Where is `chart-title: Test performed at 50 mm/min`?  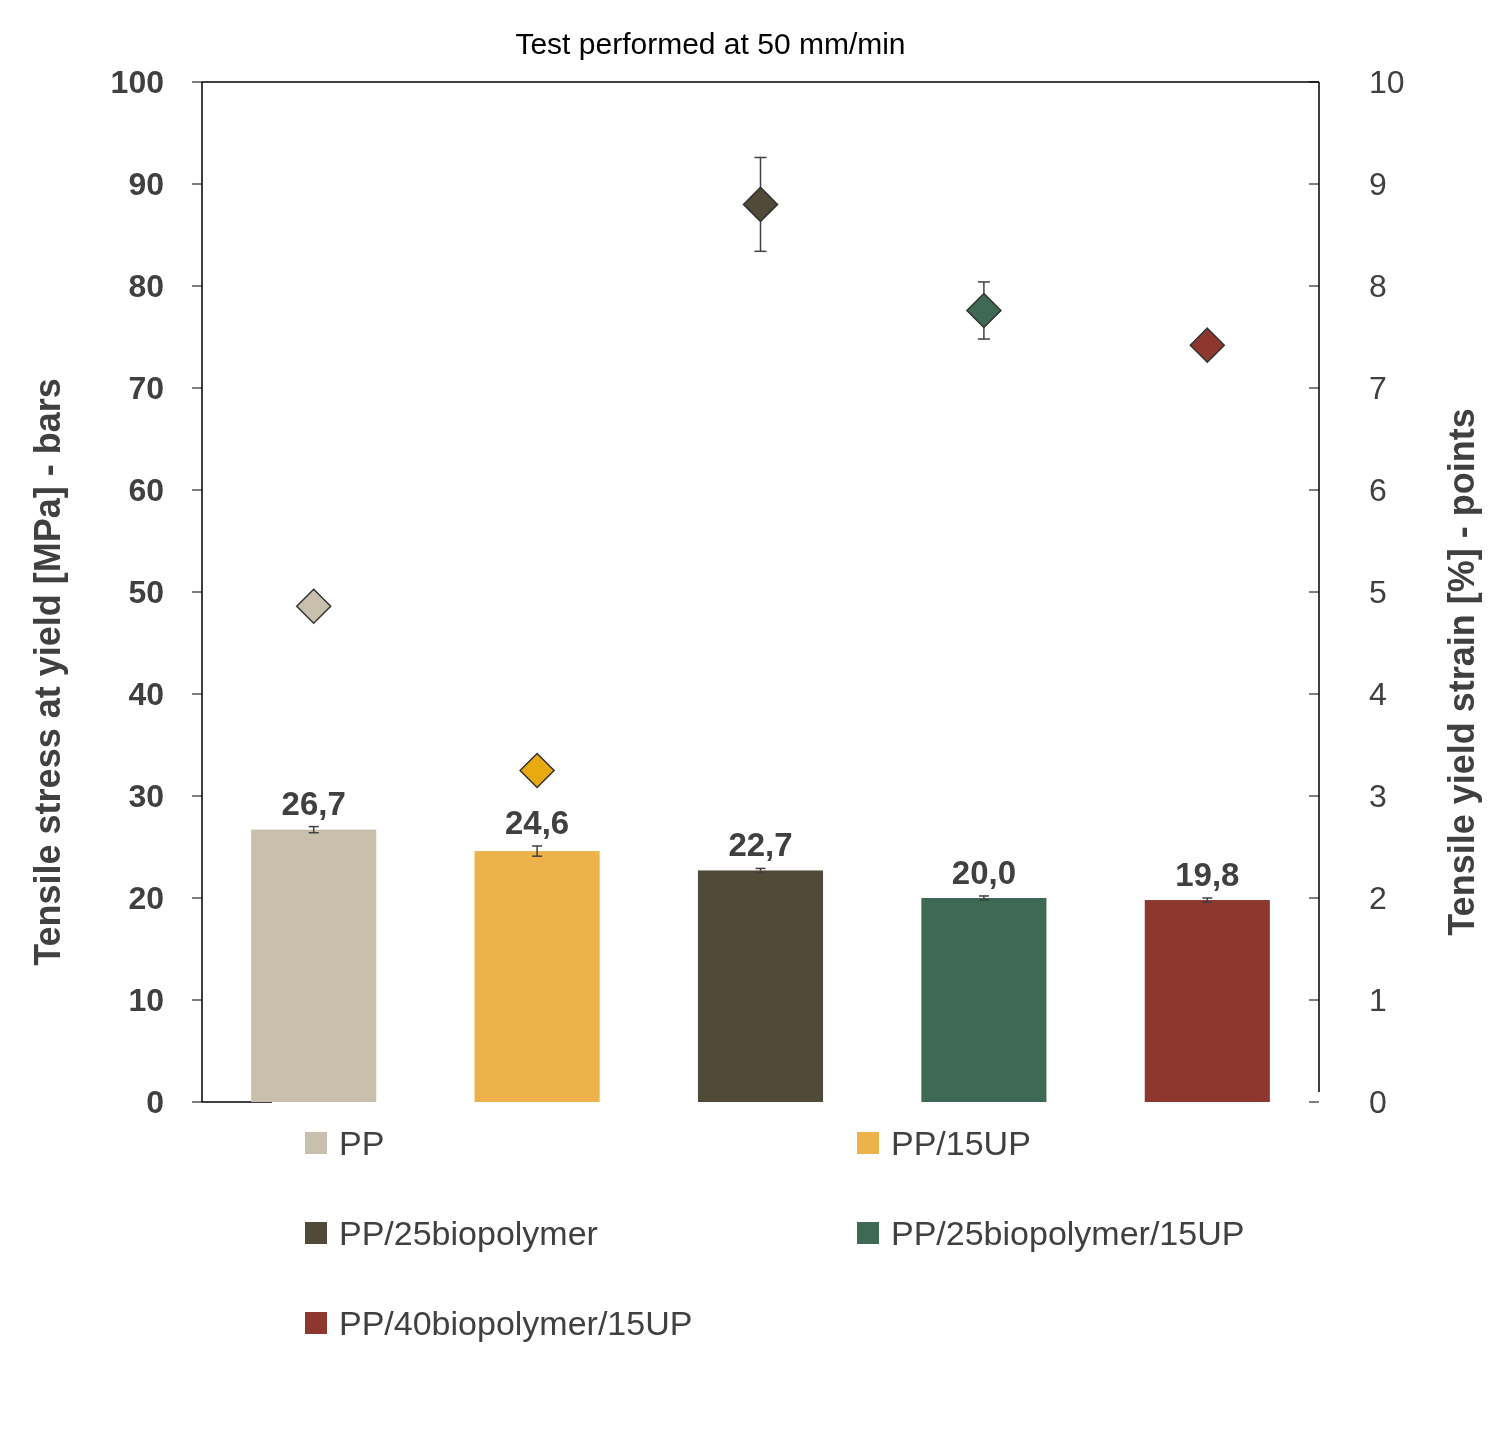
chart-title: Test performed at 50 mm/min is located at coordinates (710, 43).